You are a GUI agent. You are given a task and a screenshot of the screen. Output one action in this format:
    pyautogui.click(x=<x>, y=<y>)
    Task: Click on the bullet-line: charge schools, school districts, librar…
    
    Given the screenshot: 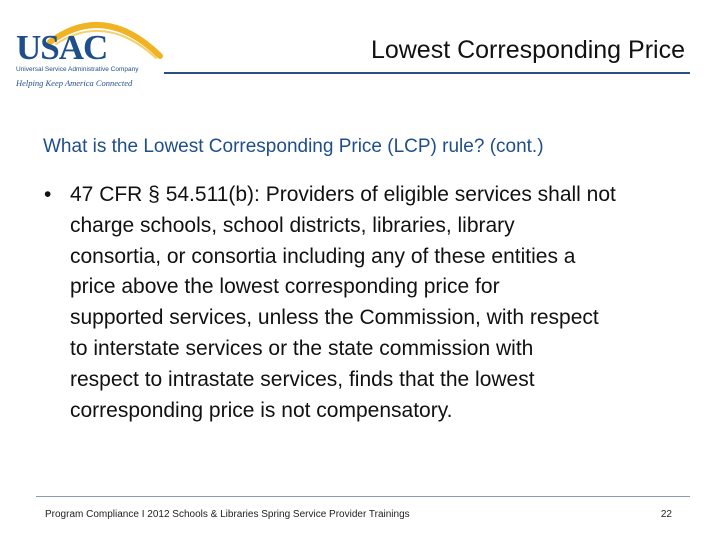 What is the action you would take?
    pyautogui.click(x=292, y=225)
    